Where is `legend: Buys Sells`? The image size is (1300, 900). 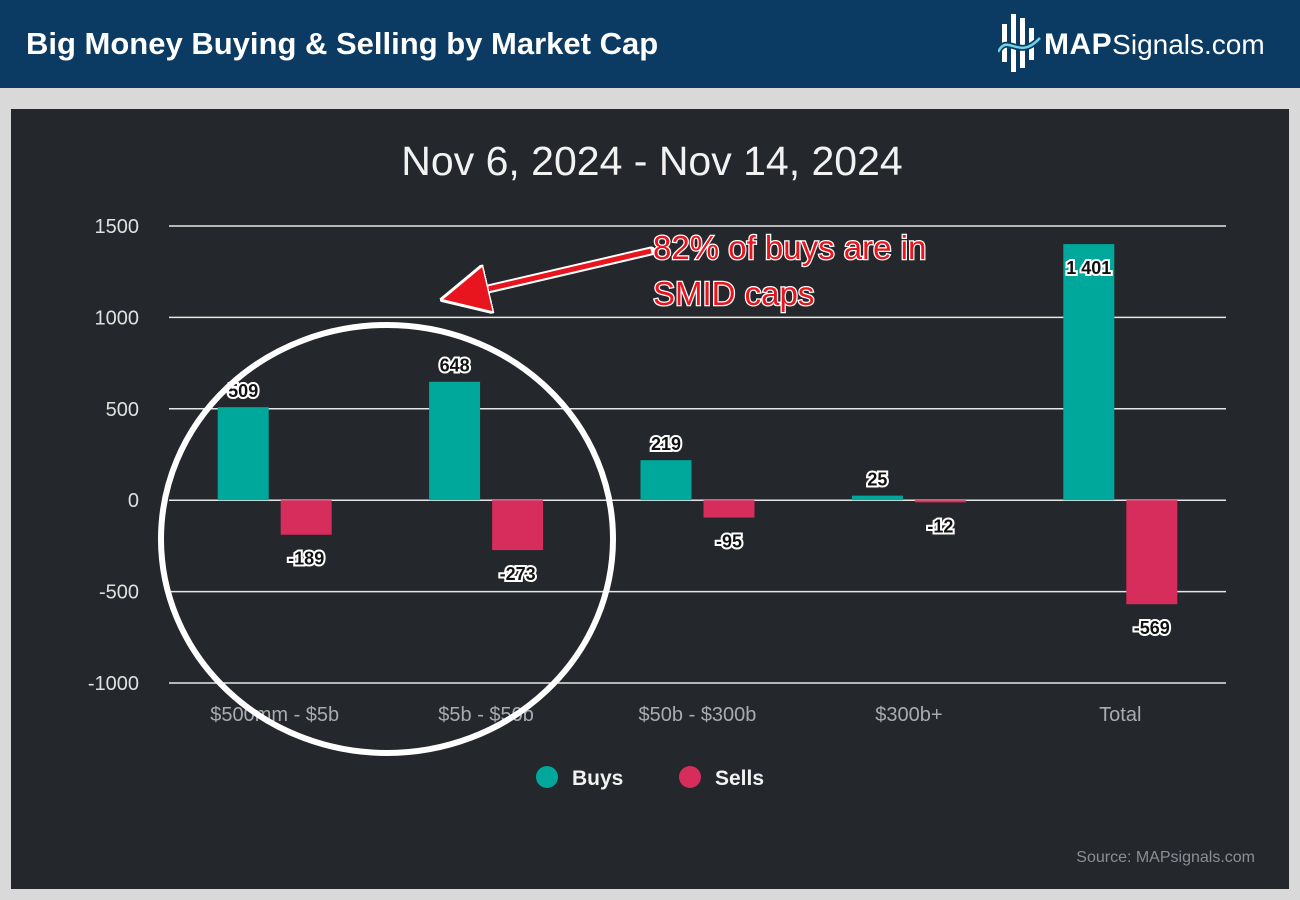 legend: Buys Sells is located at coordinates (650, 778).